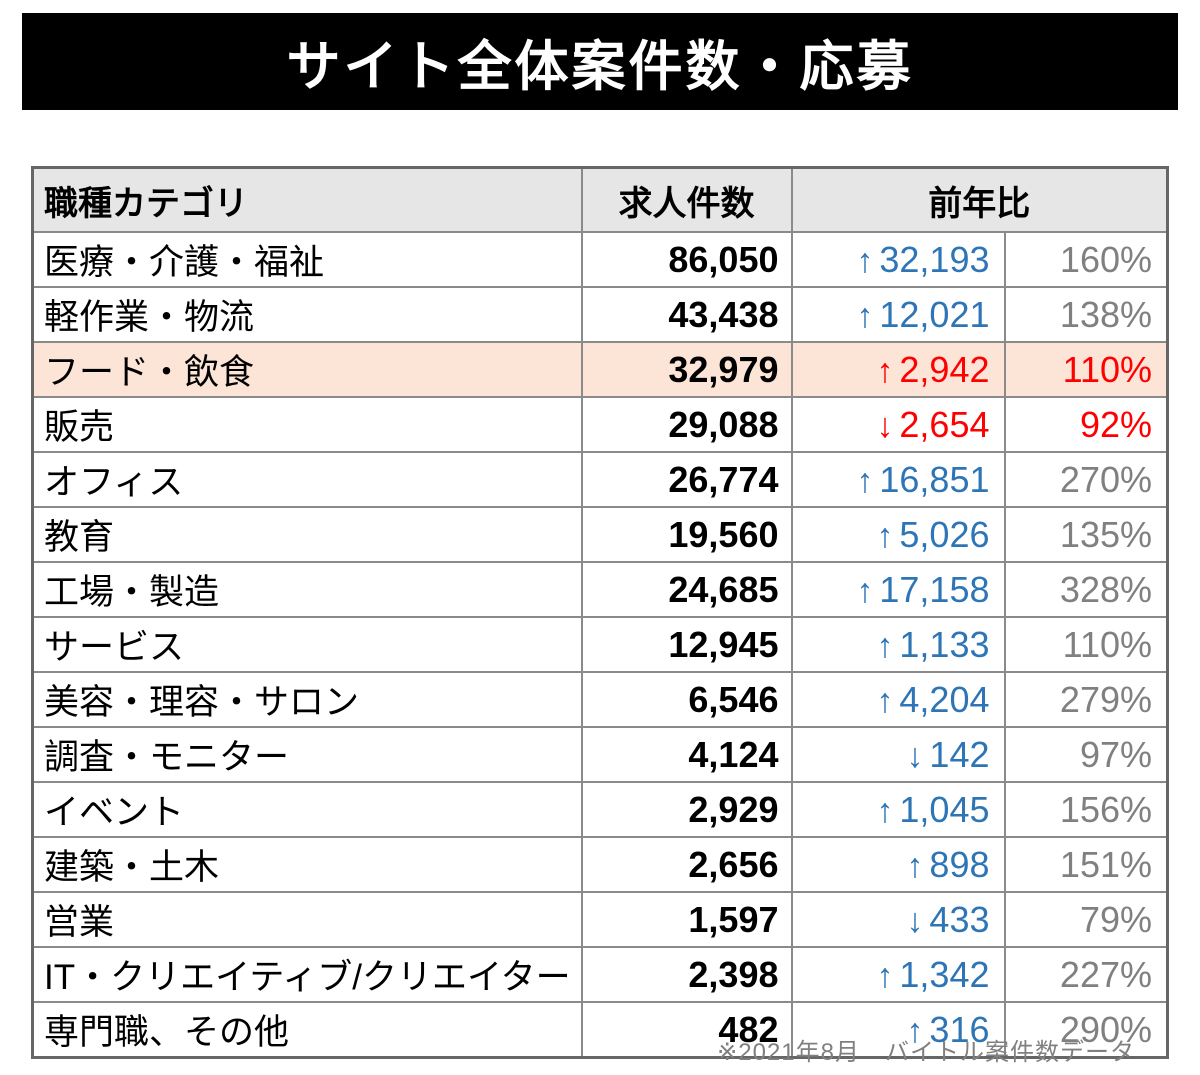 Image resolution: width=1200 pixels, height=1075 pixels. Describe the element at coordinates (898, 424) in the screenshot. I see `yoy-delta-cell: ↓ 2,654` at that location.